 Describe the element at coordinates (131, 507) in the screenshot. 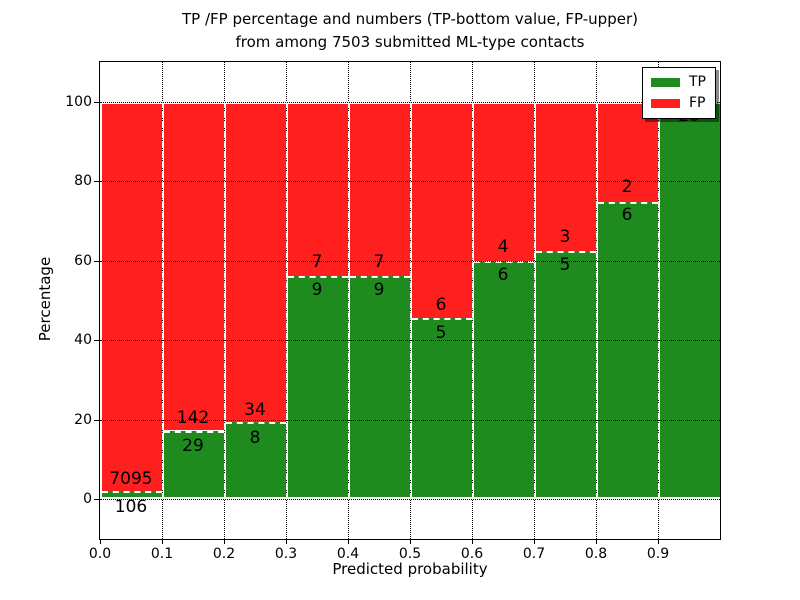

I see `tp-count-label: 106` at that location.